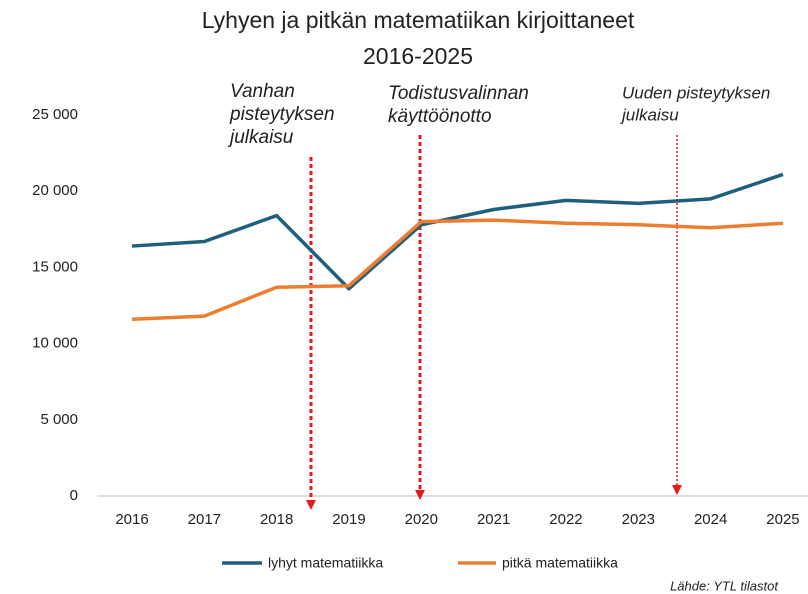 The height and width of the screenshot is (594, 808). Describe the element at coordinates (724, 585) in the screenshot. I see `source: Lähde: YTL tilastot` at that location.